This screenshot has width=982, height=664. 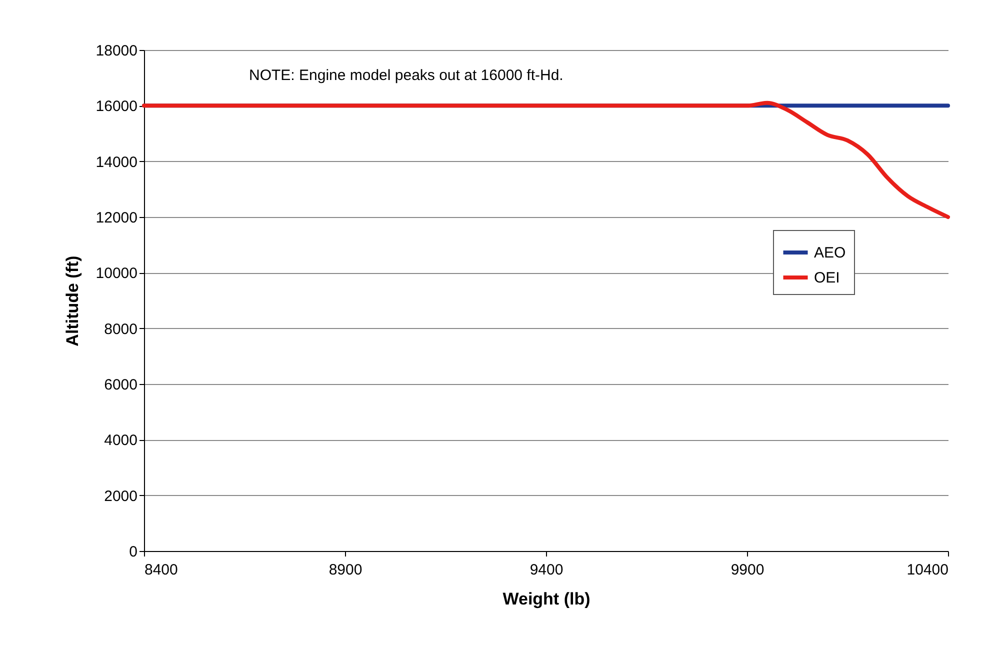 What do you see at coordinates (546, 599) in the screenshot?
I see `x-axis-title: Weight (lb)` at bounding box center [546, 599].